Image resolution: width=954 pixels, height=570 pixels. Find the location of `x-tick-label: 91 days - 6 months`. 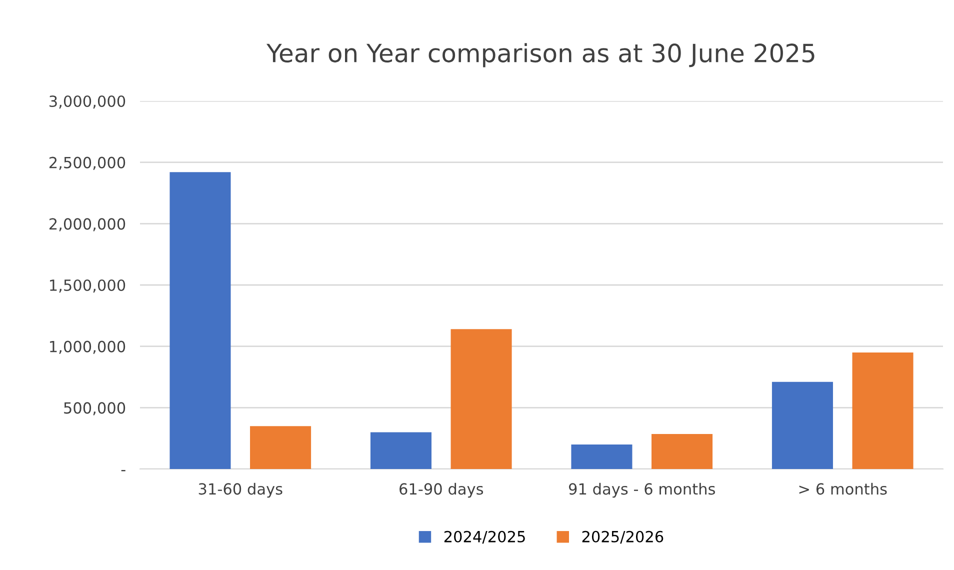

x-tick-label: 91 days - 6 months is located at coordinates (641, 490).